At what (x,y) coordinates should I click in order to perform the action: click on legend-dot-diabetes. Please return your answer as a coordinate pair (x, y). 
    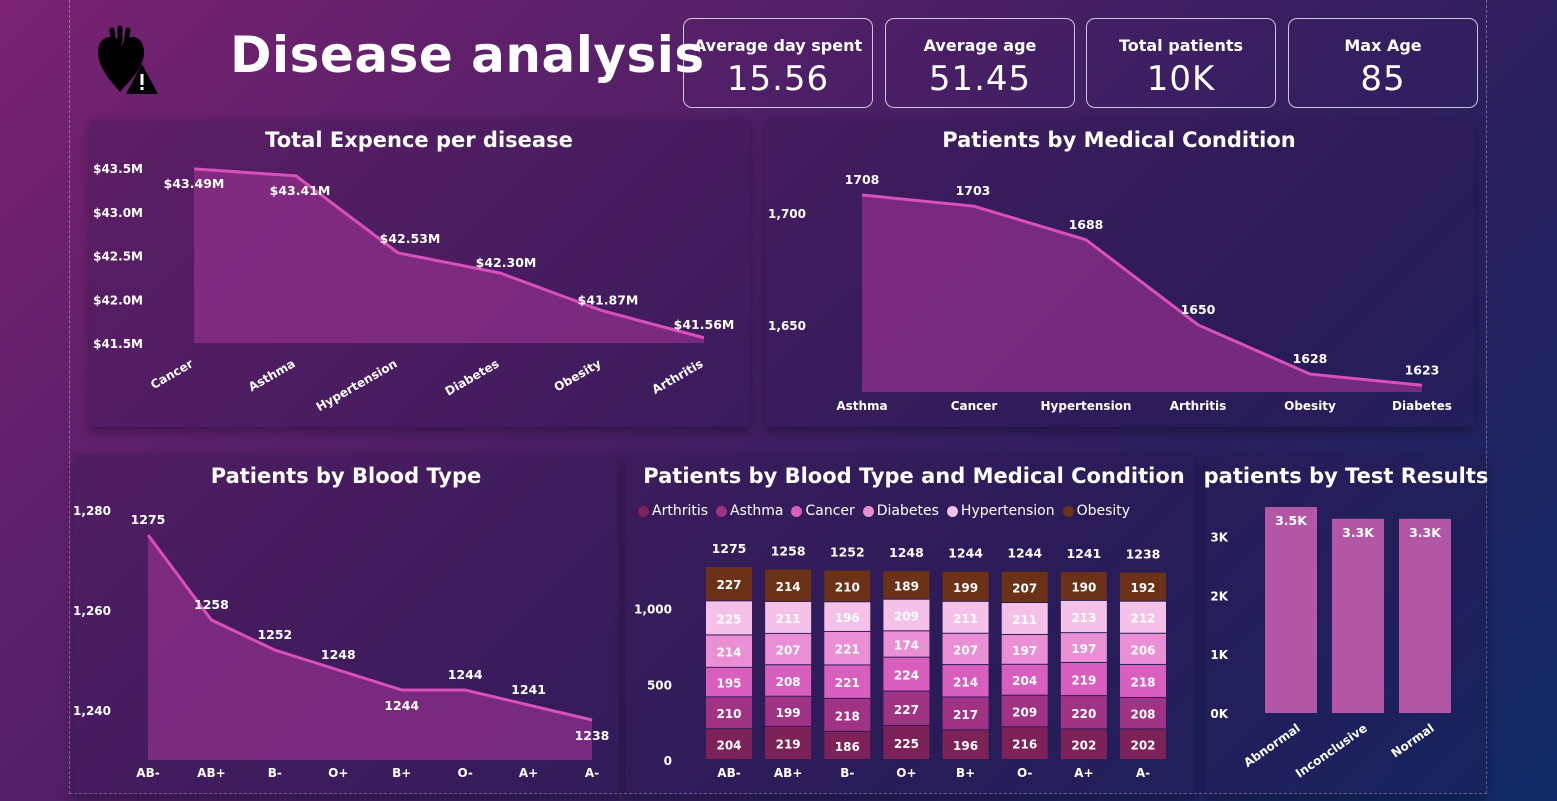
    Looking at the image, I should click on (868, 511).